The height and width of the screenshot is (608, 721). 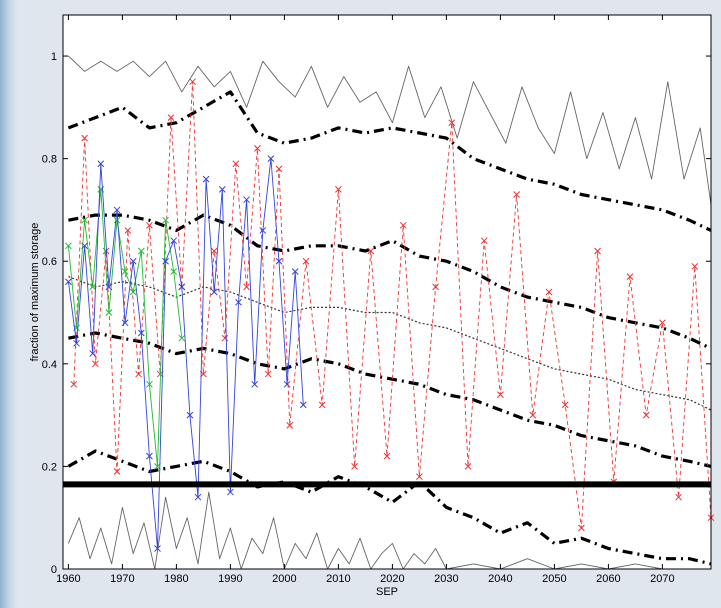 What do you see at coordinates (230, 579) in the screenshot?
I see `x-tick-label: 1990` at bounding box center [230, 579].